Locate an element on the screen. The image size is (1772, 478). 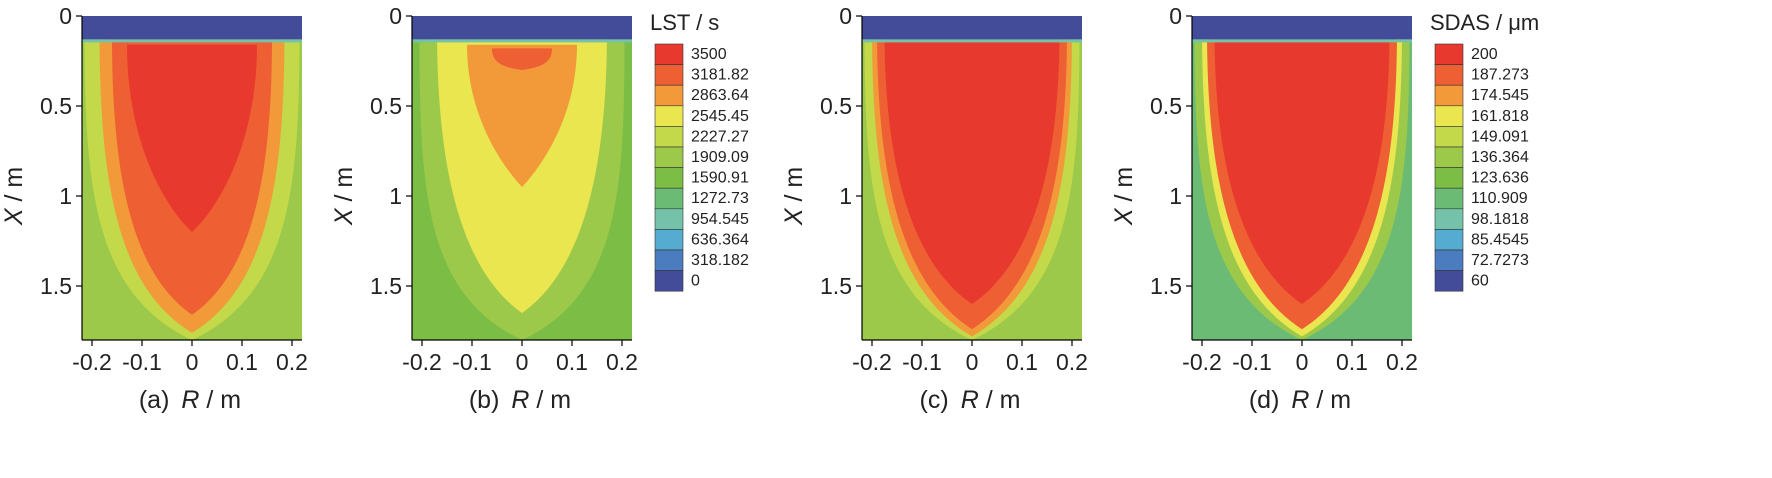
plot-panel-1: -0.2 -0.1 0 0.1 0.200.511.5(a) R / mX / m is located at coordinates (154, 208).